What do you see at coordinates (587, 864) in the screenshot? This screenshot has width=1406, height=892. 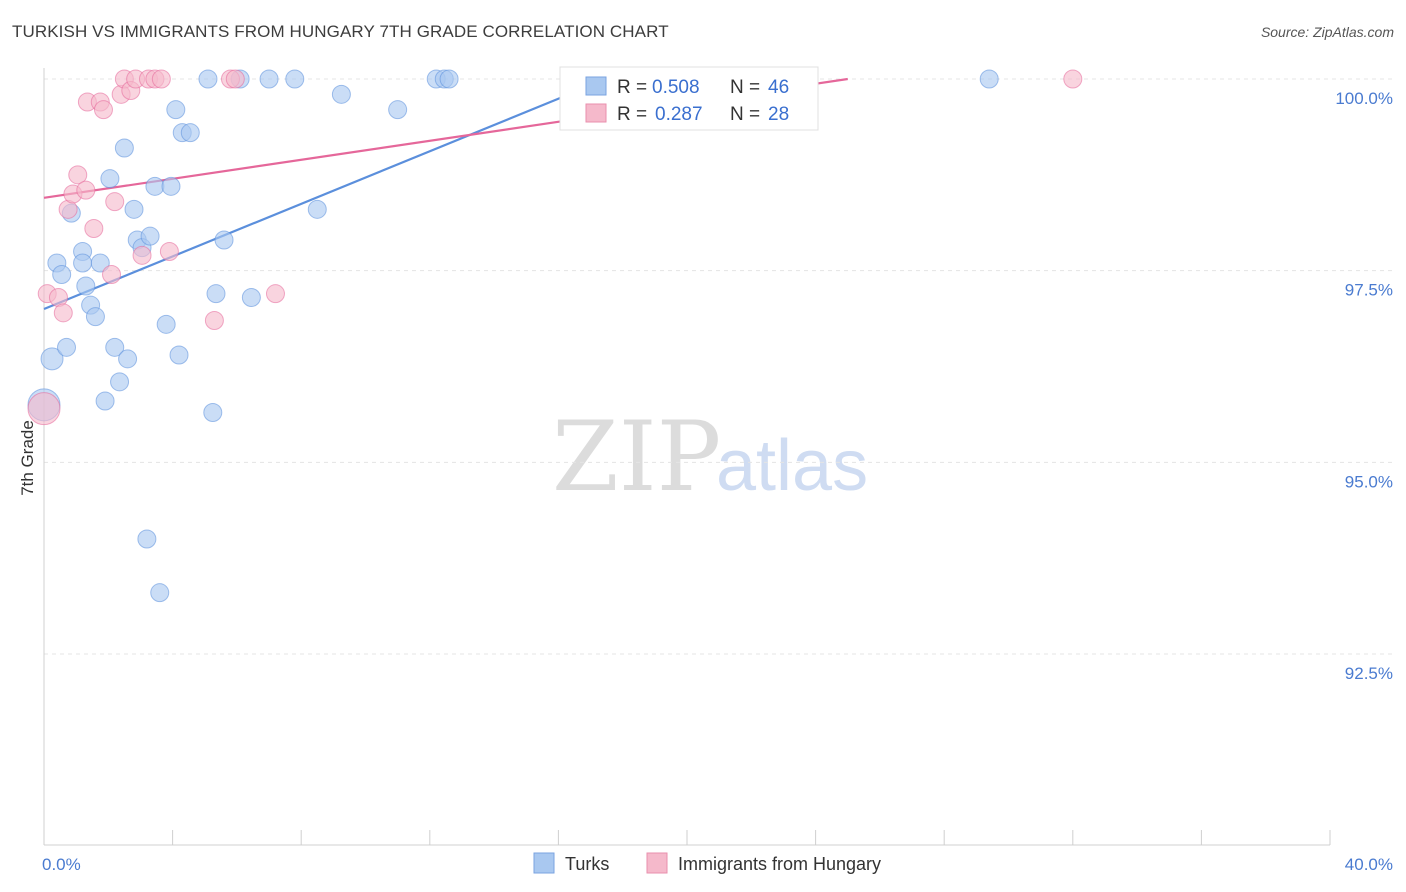 I see `legend-label-turks: Turks` at bounding box center [587, 864].